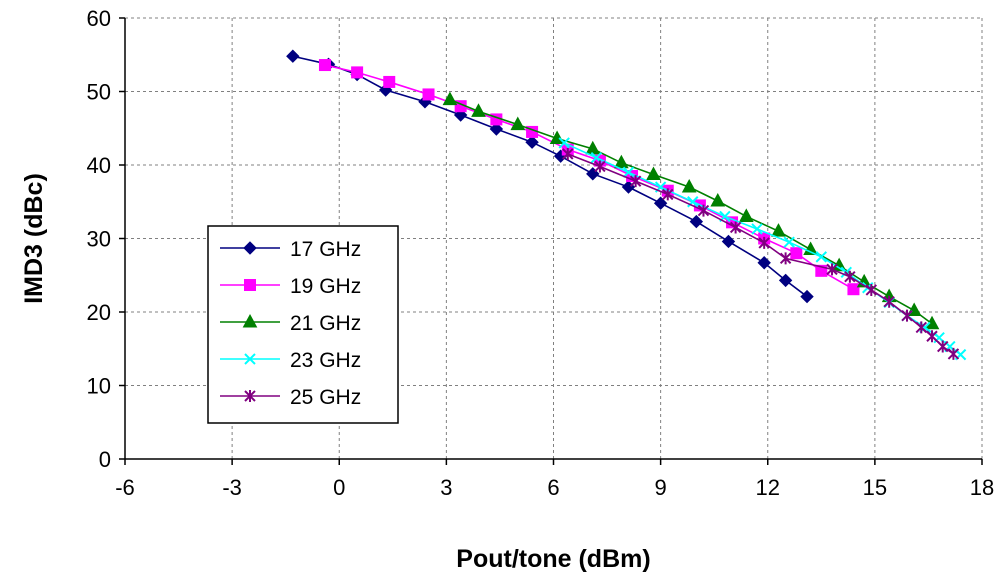 The image size is (1006, 584). What do you see at coordinates (232, 487) in the screenshot?
I see `x-tick-label: -3` at bounding box center [232, 487].